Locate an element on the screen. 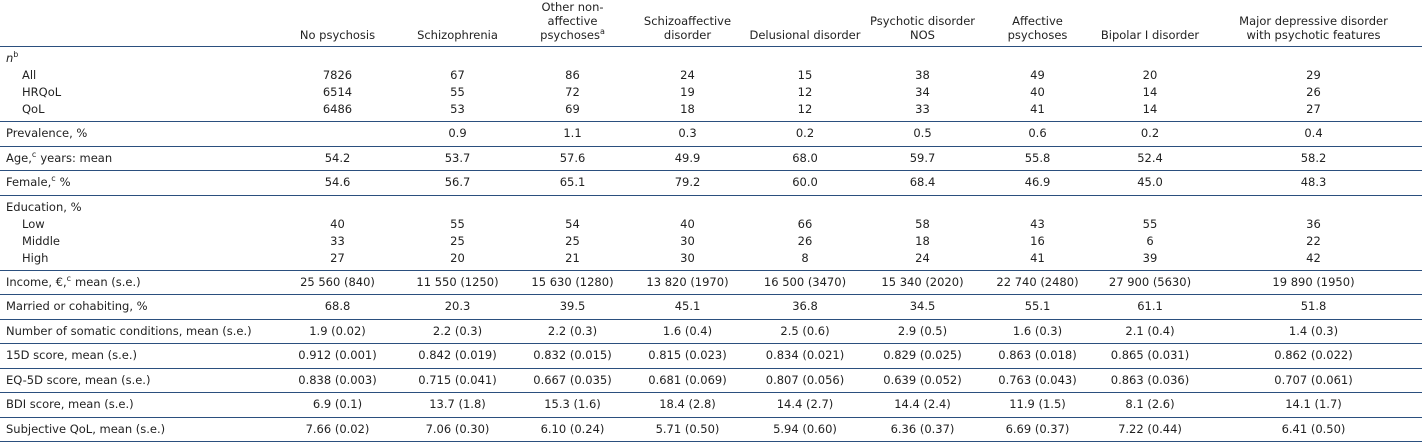 This screenshot has height=445, width=1422. cell-value: 0.832 (0.015) is located at coordinates (572, 355).